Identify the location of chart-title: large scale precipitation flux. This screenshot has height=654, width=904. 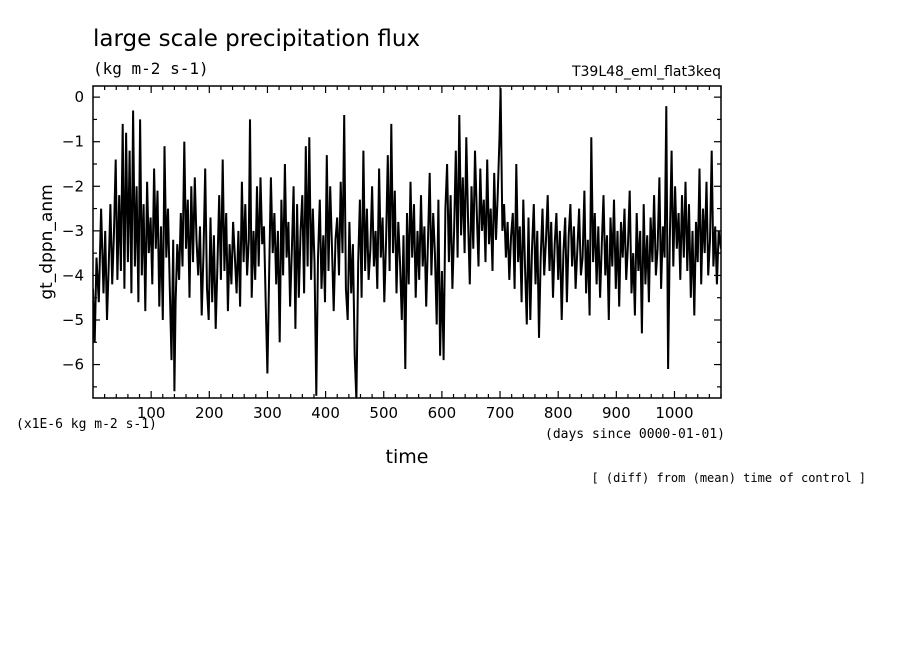
(256, 39).